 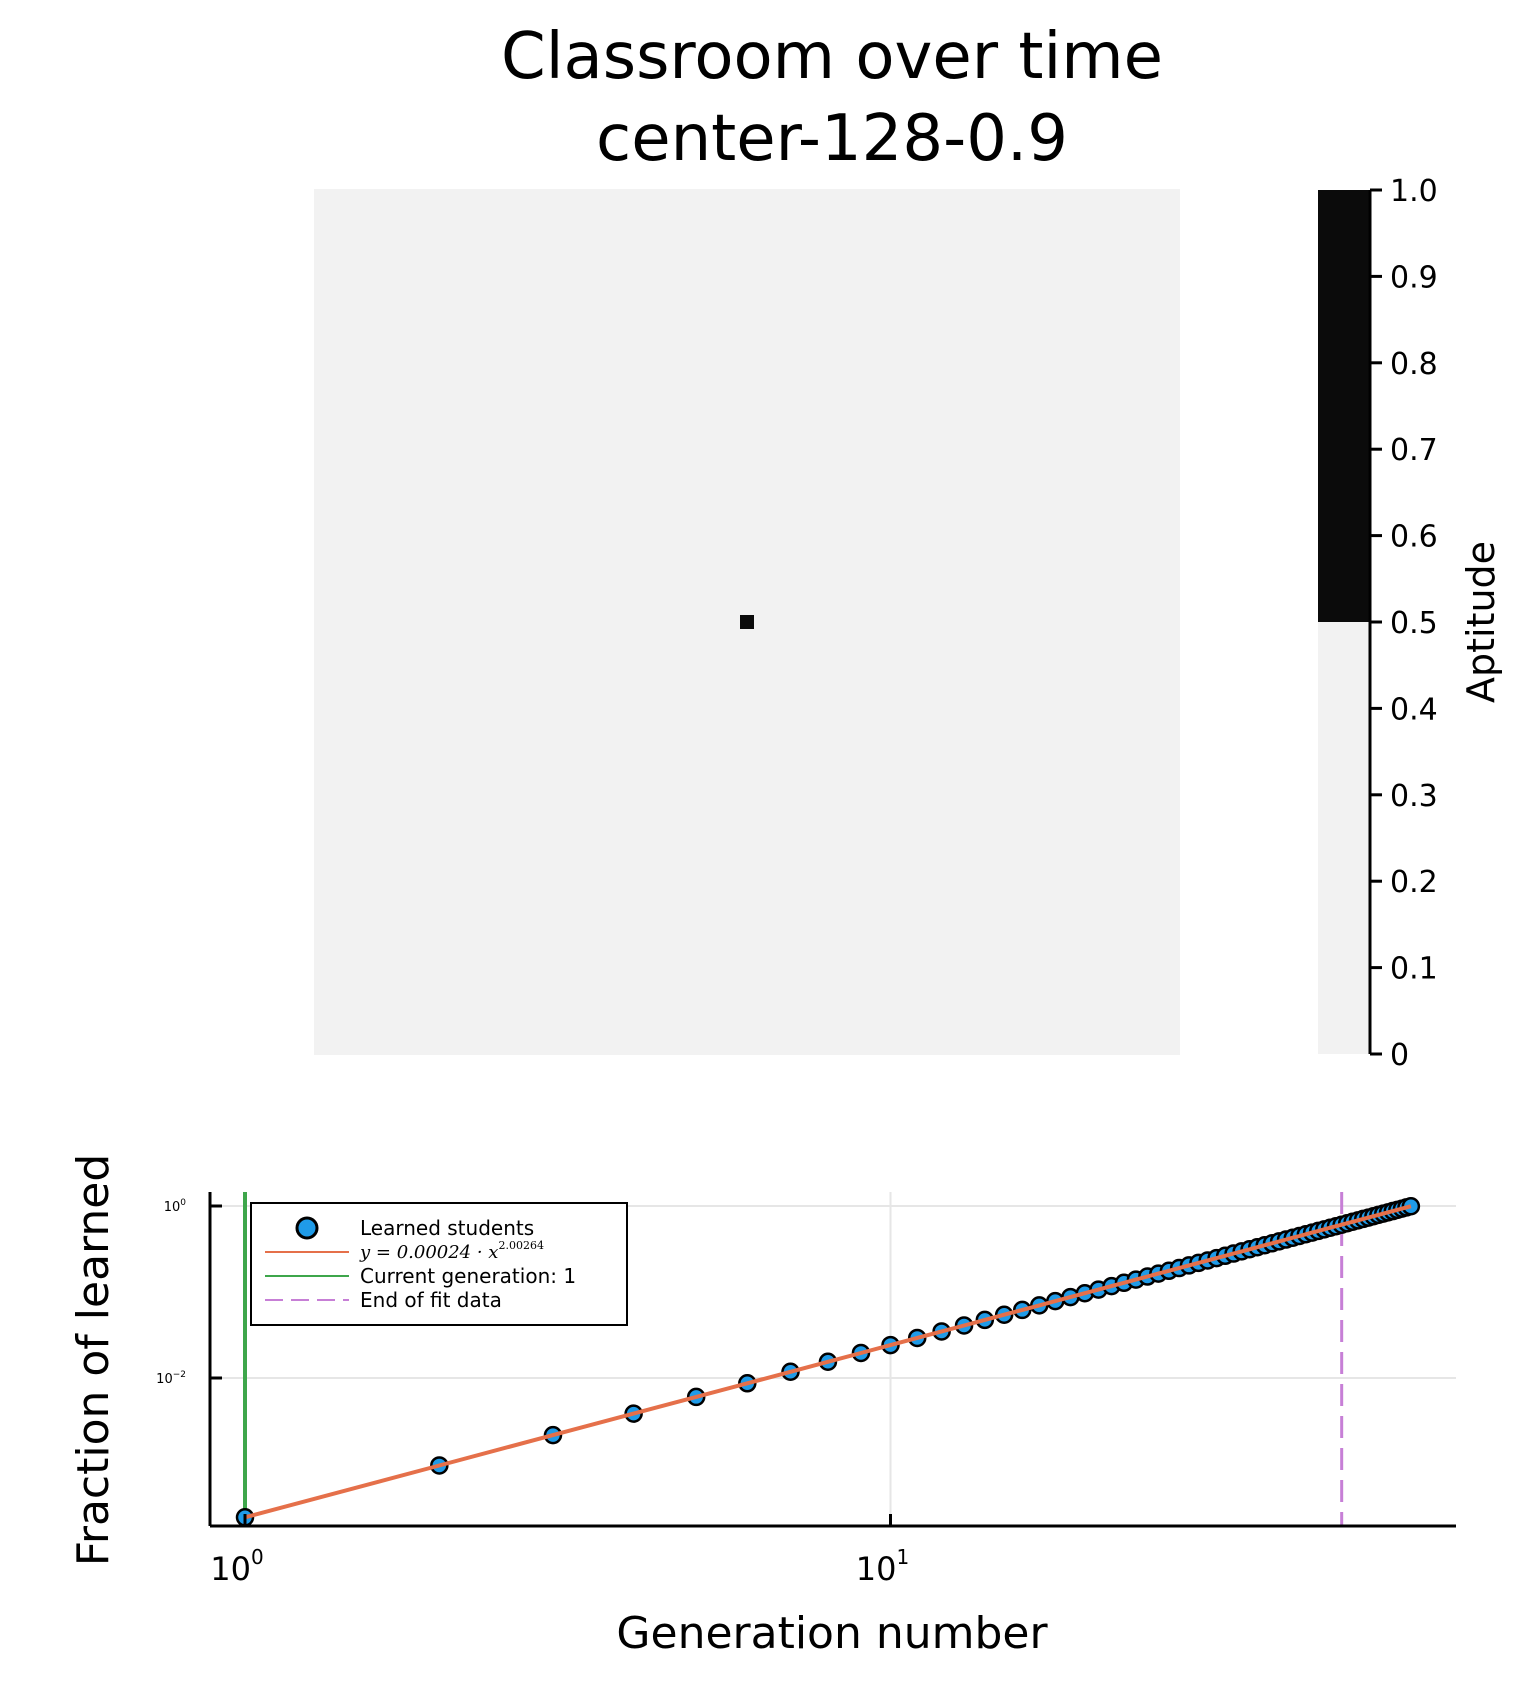 What do you see at coordinates (1414, 450) in the screenshot?
I see `colorbar-tick-label: 0.7` at bounding box center [1414, 450].